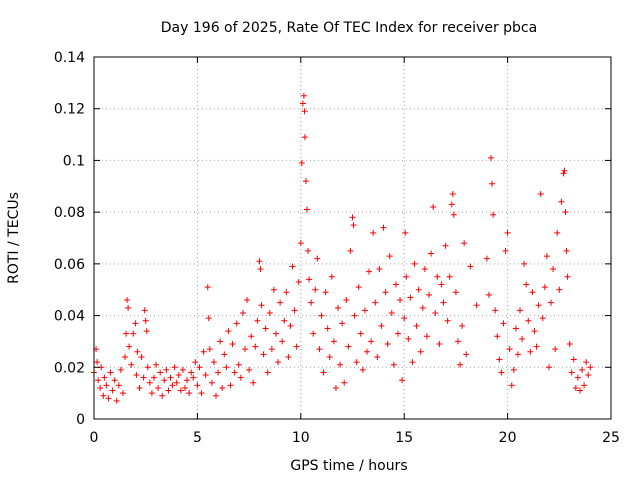 This screenshot has width=640, height=480. I want to click on x-tick-label: 5, so click(197, 438).